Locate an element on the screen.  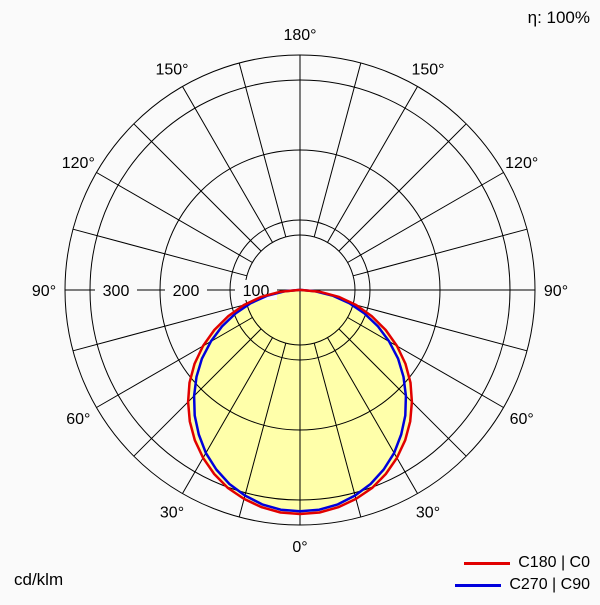
legend-line-red is located at coordinates (487, 563).